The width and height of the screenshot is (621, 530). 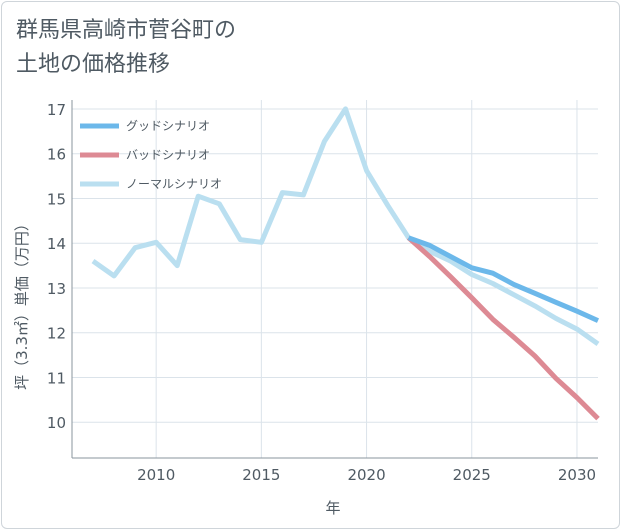 I want to click on y-tick-label-13: 13, so click(x=56, y=289).